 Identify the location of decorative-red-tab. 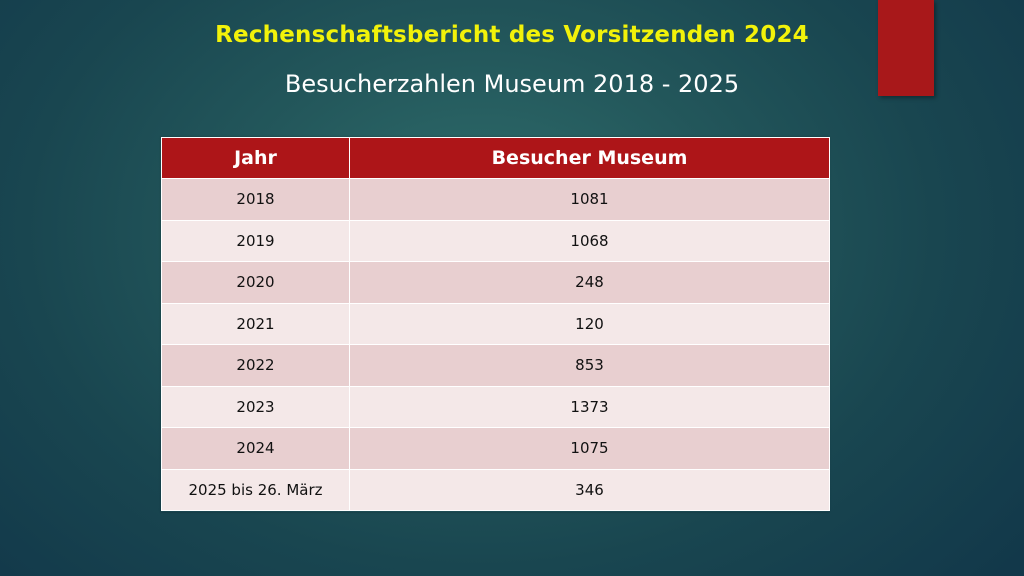
(906, 48).